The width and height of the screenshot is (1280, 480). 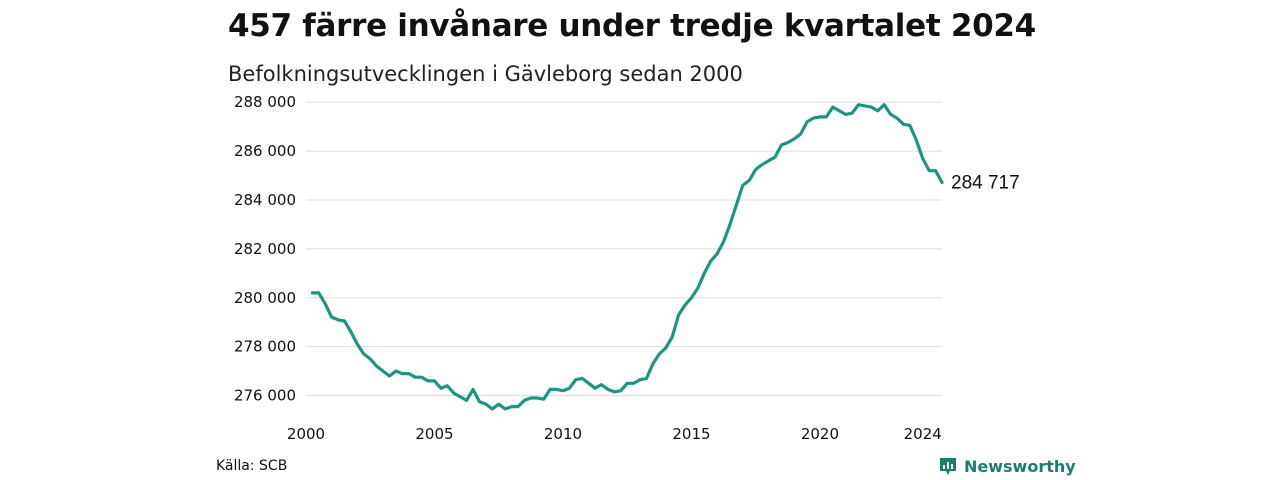 I want to click on x-tick-label: 2000, so click(x=306, y=434).